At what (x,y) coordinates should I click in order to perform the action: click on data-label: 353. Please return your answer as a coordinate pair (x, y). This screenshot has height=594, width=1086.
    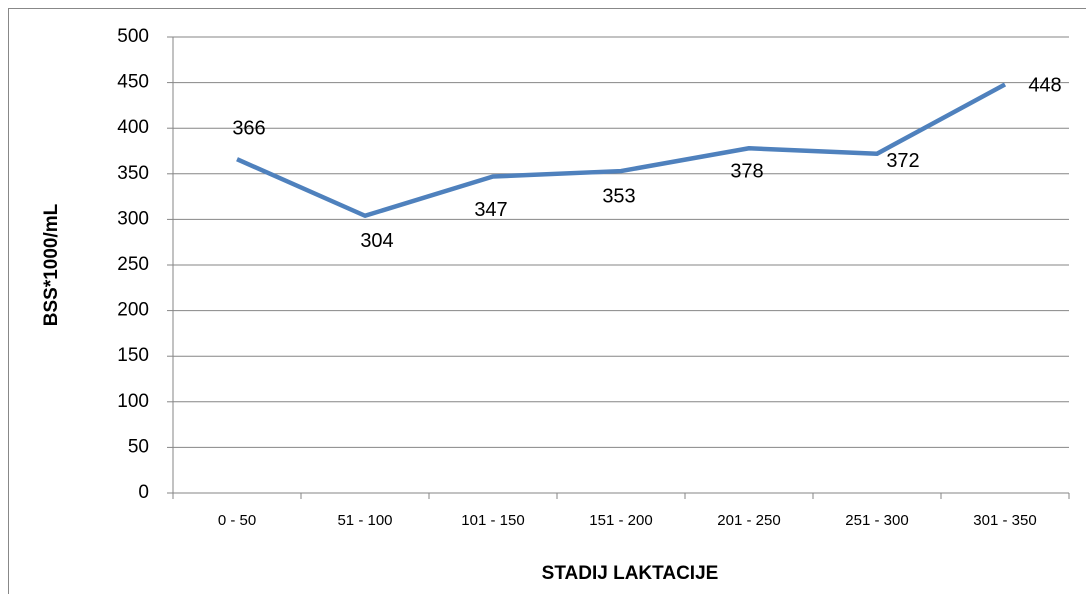
    Looking at the image, I should click on (618, 196).